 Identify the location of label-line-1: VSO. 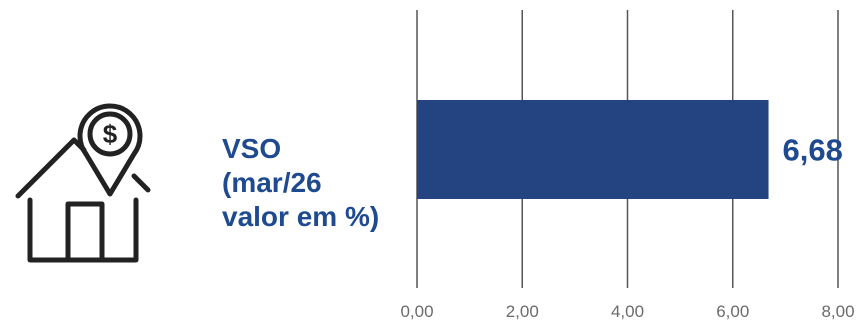
(252, 148).